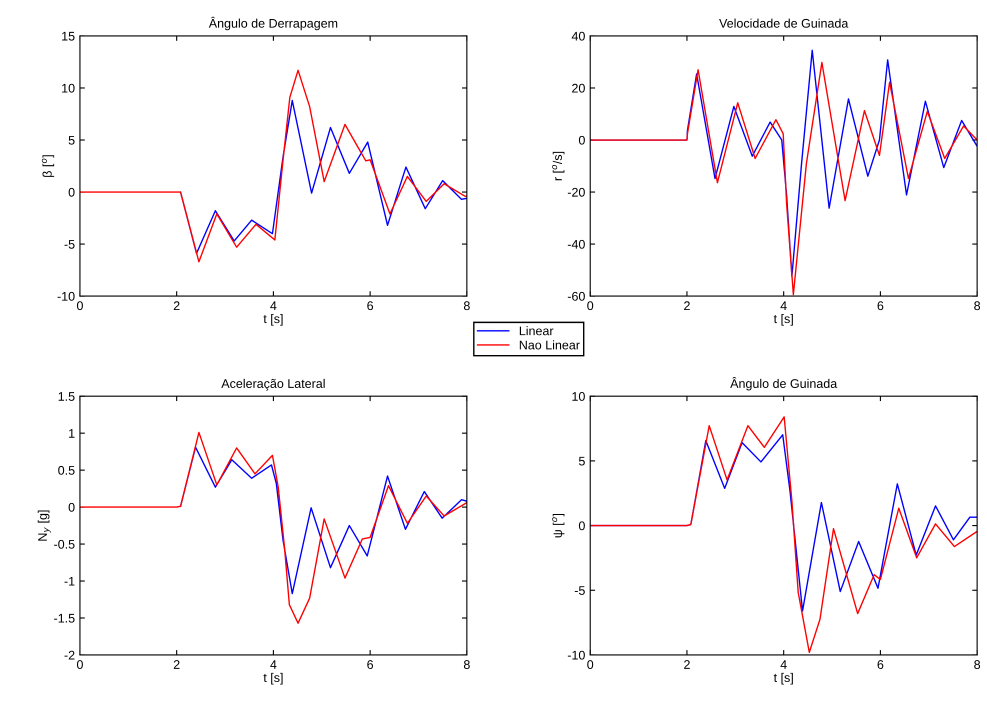  Describe the element at coordinates (578, 36) in the screenshot. I see `y-tick-label: 40` at that location.